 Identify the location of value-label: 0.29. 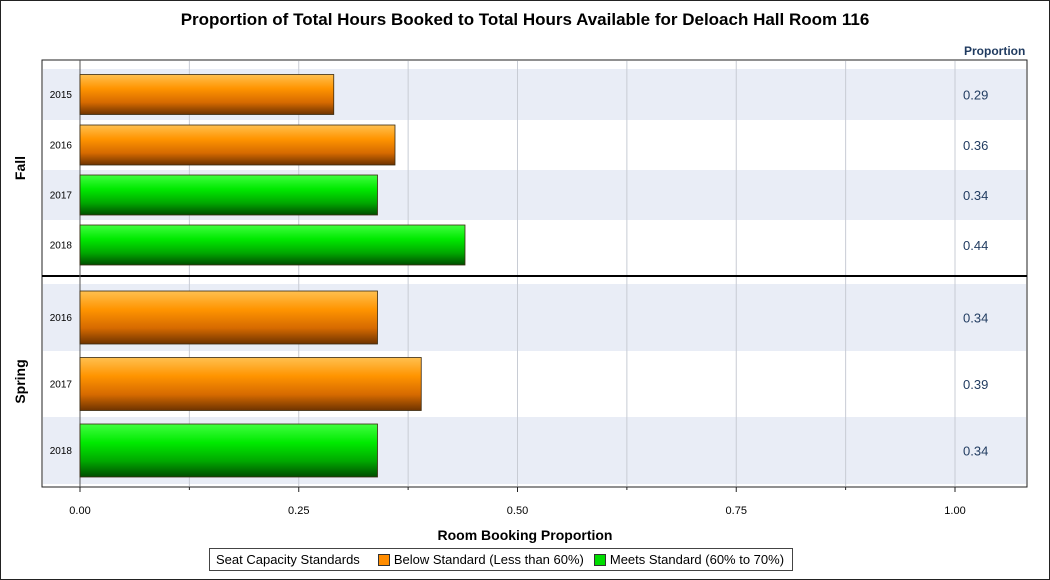
(975, 95).